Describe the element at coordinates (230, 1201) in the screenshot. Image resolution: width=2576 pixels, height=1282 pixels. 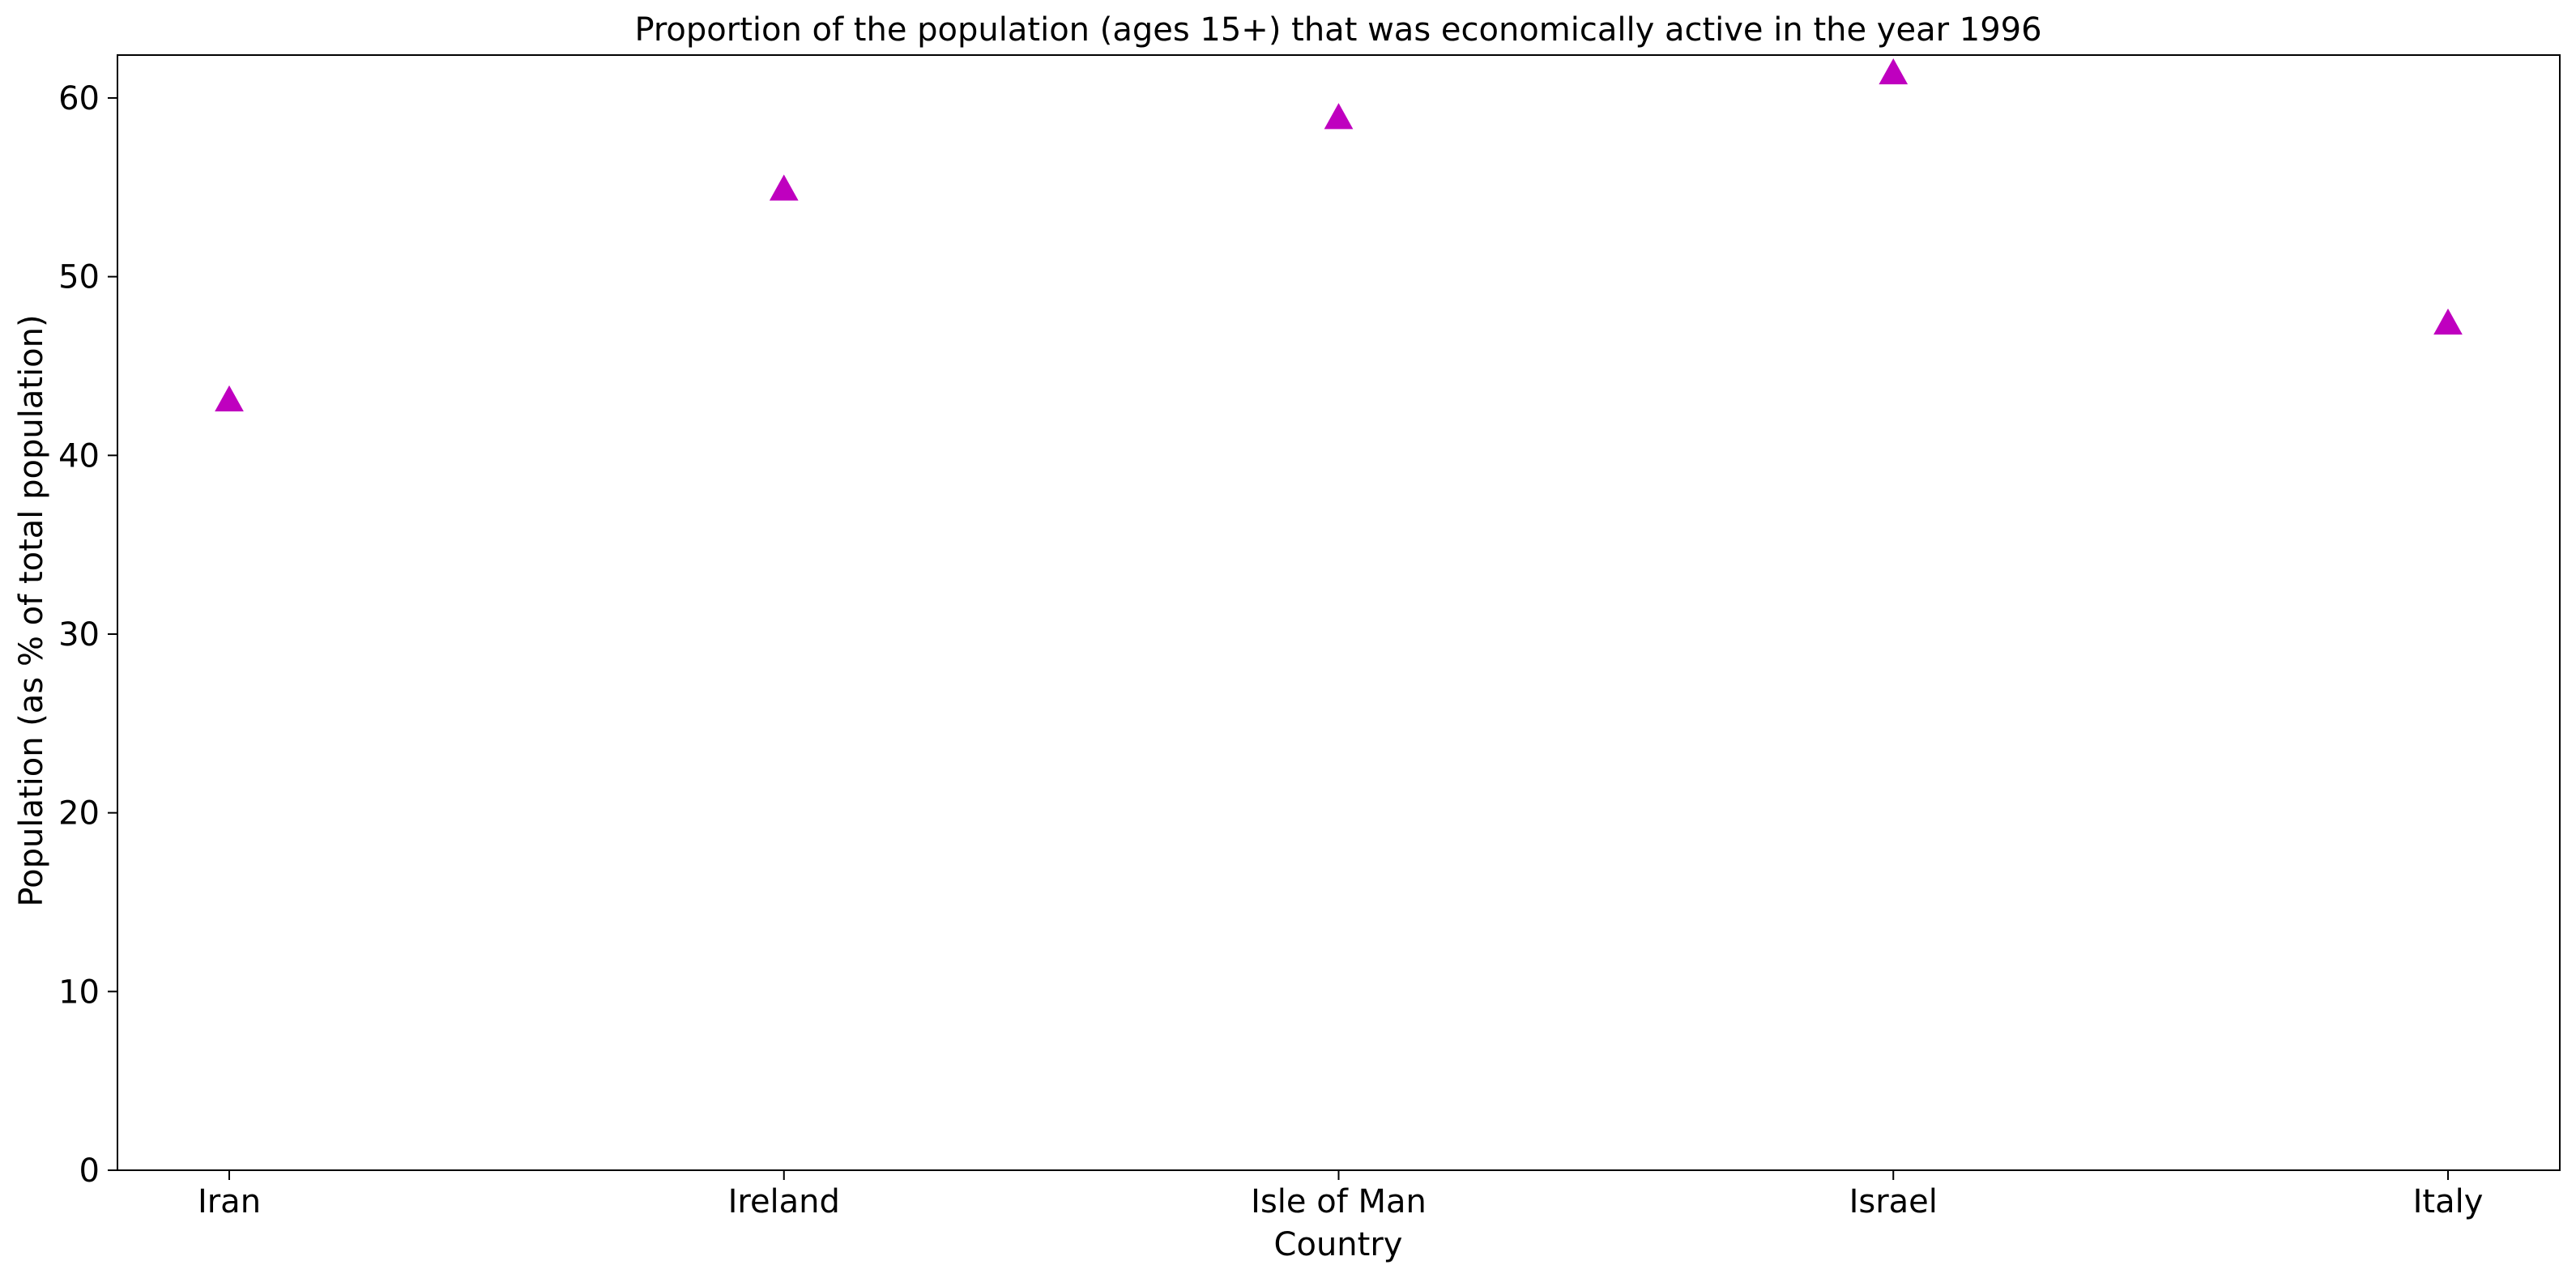
I see `x-tick-label: Iran` at that location.